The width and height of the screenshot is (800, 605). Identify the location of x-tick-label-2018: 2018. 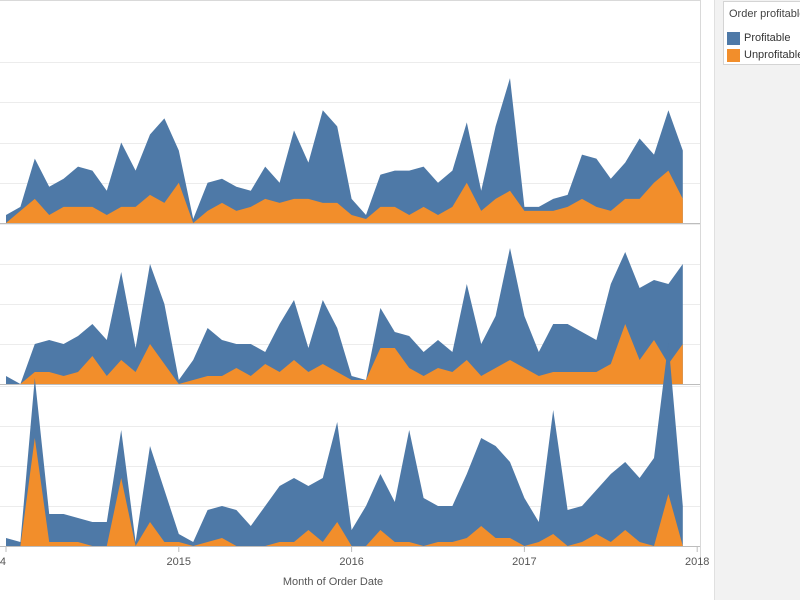
(697, 562).